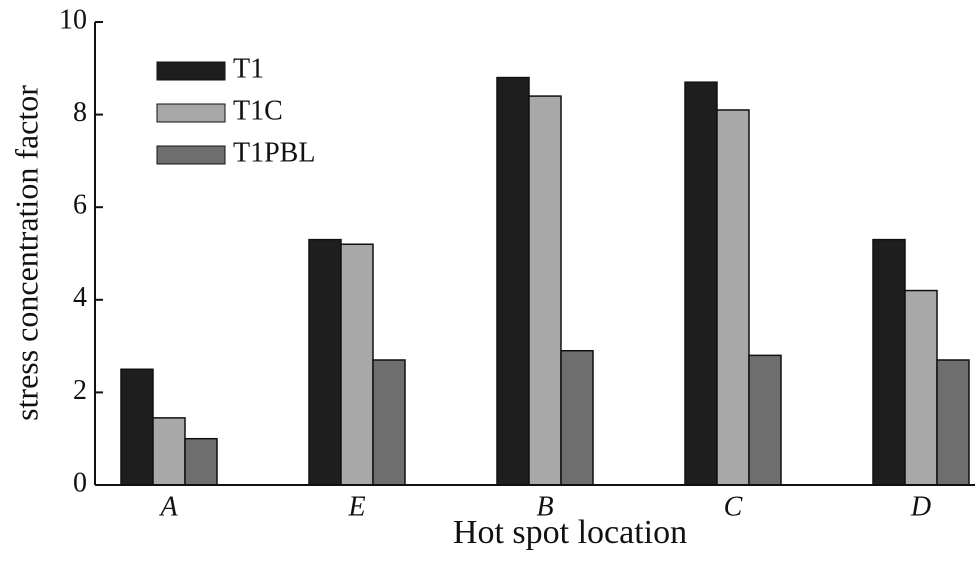 Image resolution: width=975 pixels, height=563 pixels. Describe the element at coordinates (80, 112) in the screenshot. I see `y-tick-label: 8` at that location.